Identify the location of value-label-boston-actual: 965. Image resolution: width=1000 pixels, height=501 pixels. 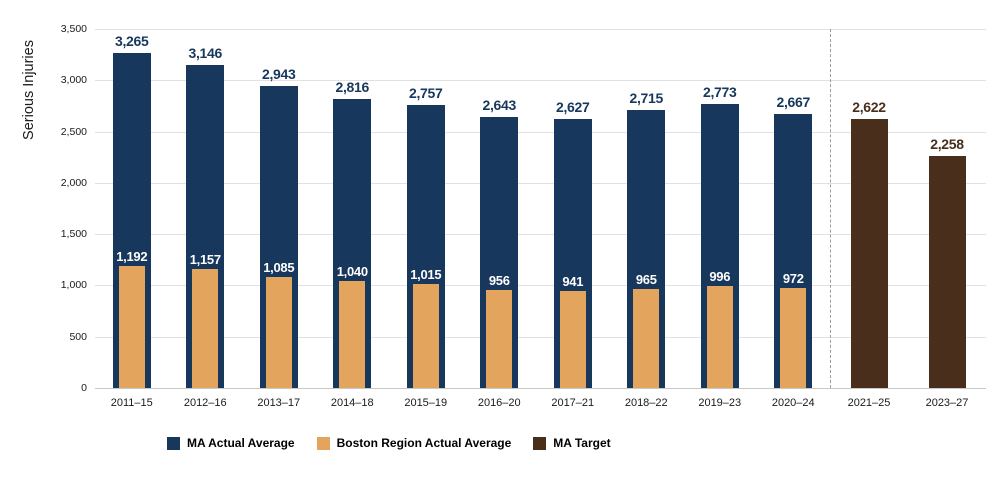
(646, 280).